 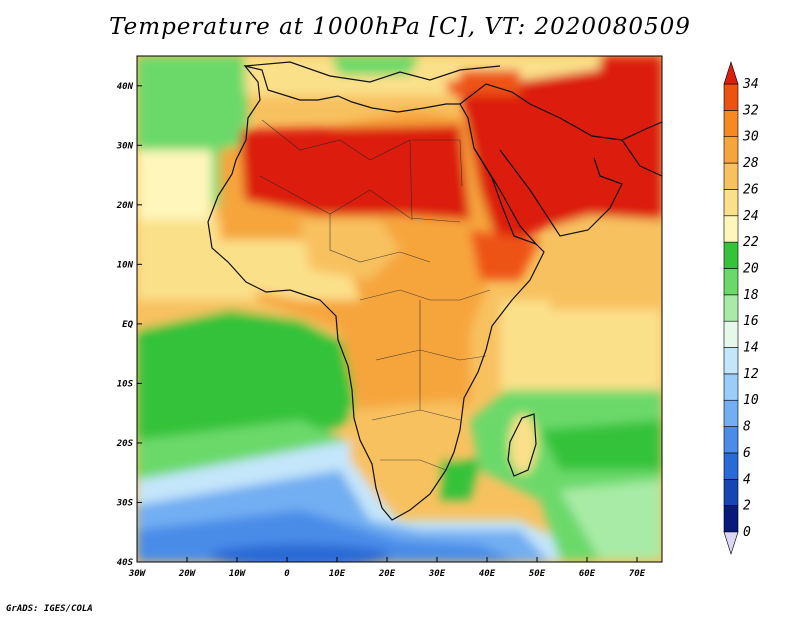 What do you see at coordinates (611, 520) in the screenshot?
I see `field-indian-ocean-south` at bounding box center [611, 520].